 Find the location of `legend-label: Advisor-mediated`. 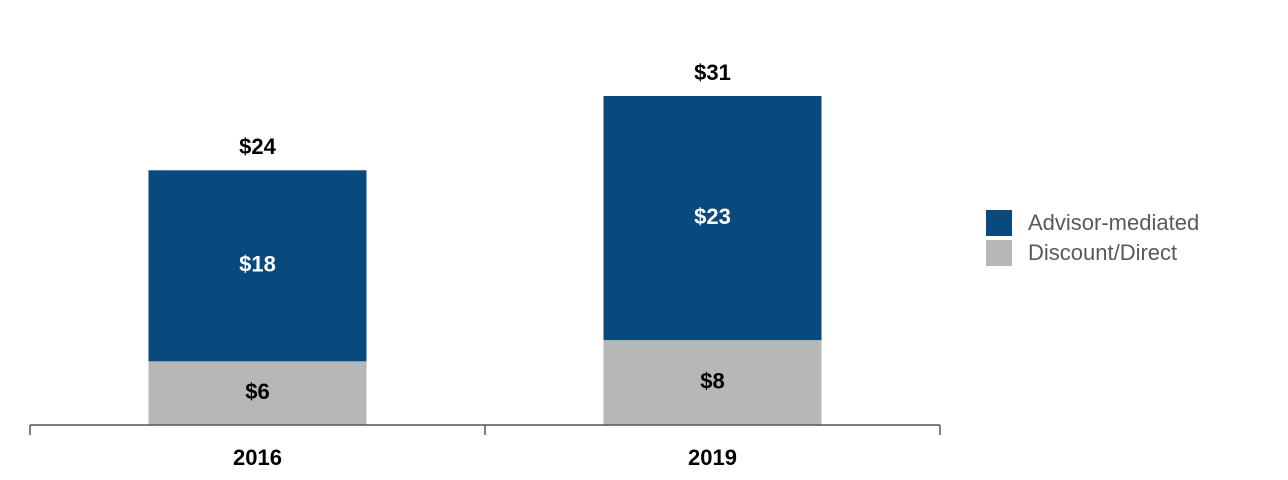

legend-label: Advisor-mediated is located at coordinates (1113, 222).